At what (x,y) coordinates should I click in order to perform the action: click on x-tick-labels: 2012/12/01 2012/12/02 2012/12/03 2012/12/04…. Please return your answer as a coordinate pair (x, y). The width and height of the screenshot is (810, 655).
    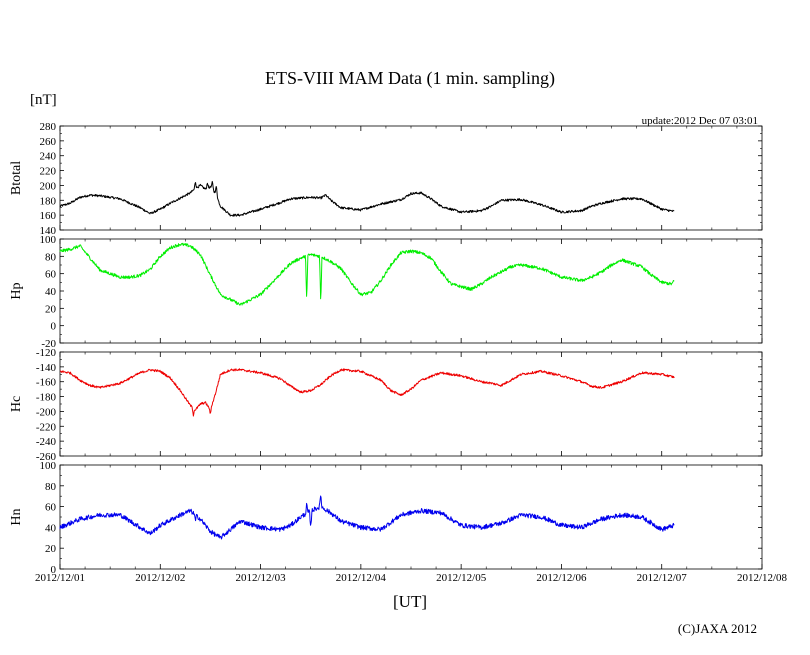
    Looking at the image, I should click on (411, 578).